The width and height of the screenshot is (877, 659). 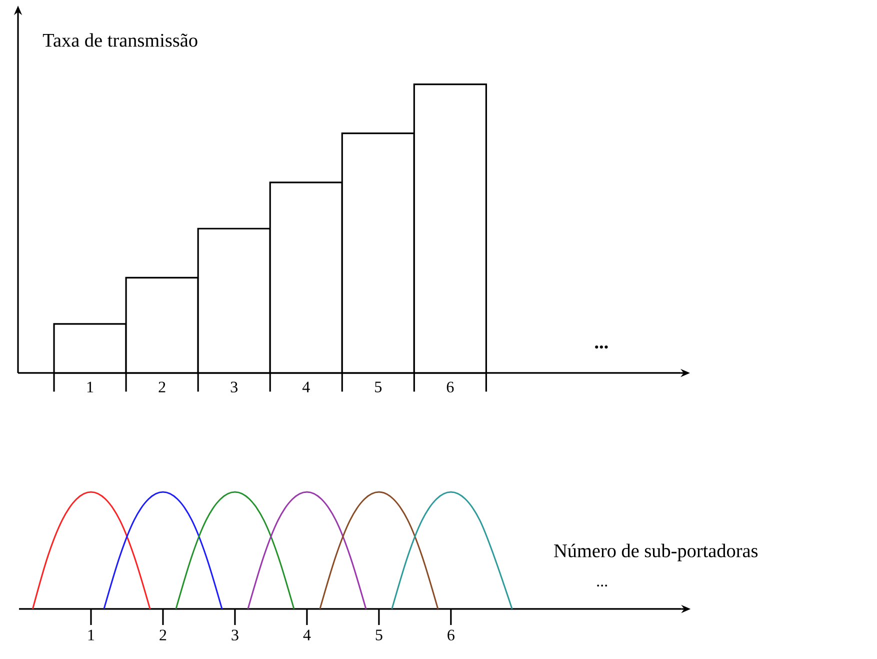 I want to click on y-axis-title: Taxa de transmissão, so click(x=120, y=40).